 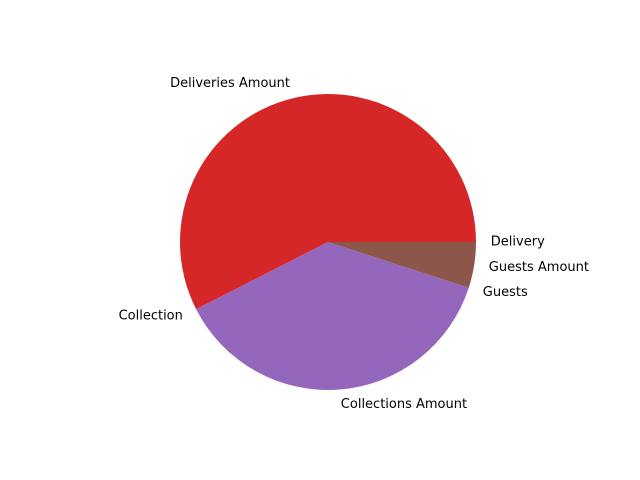 What do you see at coordinates (505, 292) in the screenshot?
I see `slice-label-guests: Guests` at bounding box center [505, 292].